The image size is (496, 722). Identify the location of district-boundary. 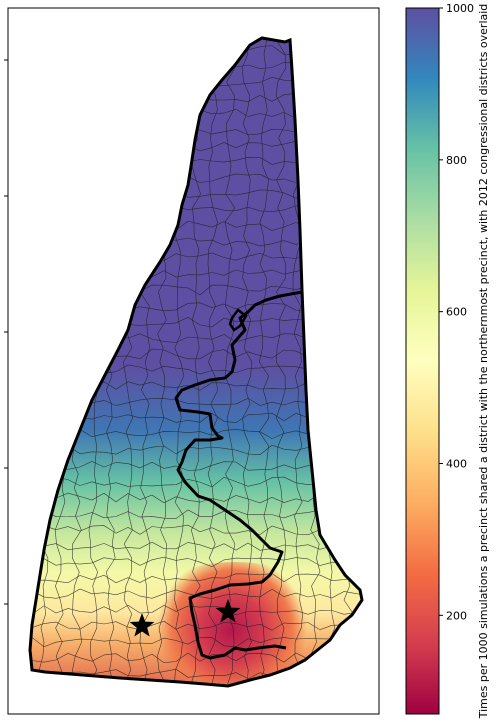
(238, 475).